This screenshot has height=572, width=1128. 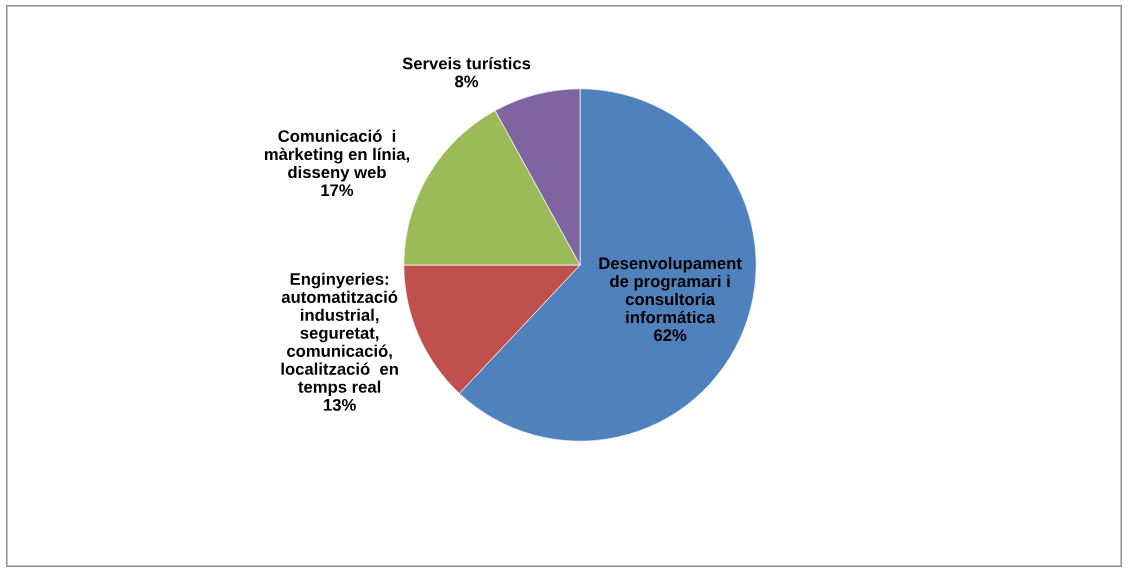 I want to click on data-label: 62%, so click(x=670, y=335).